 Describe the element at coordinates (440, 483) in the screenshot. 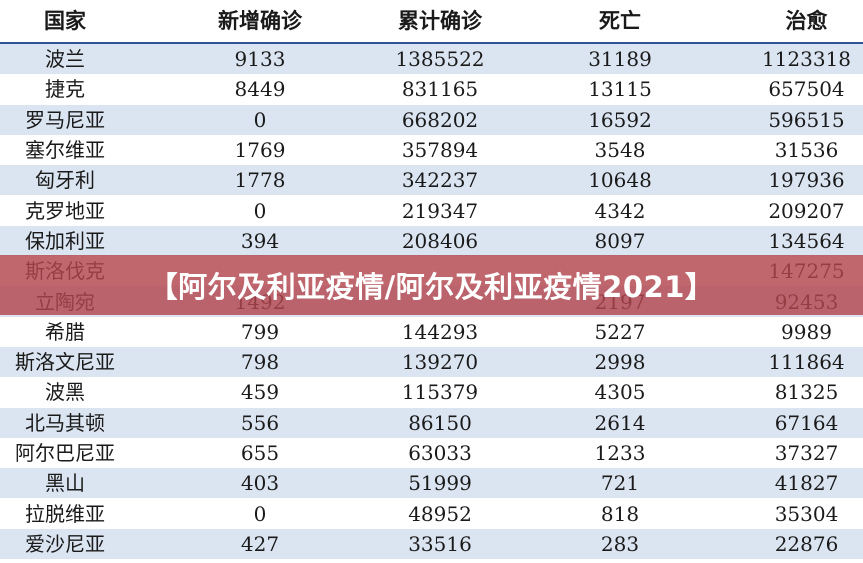

I see `cell-total-cases: 51999` at that location.